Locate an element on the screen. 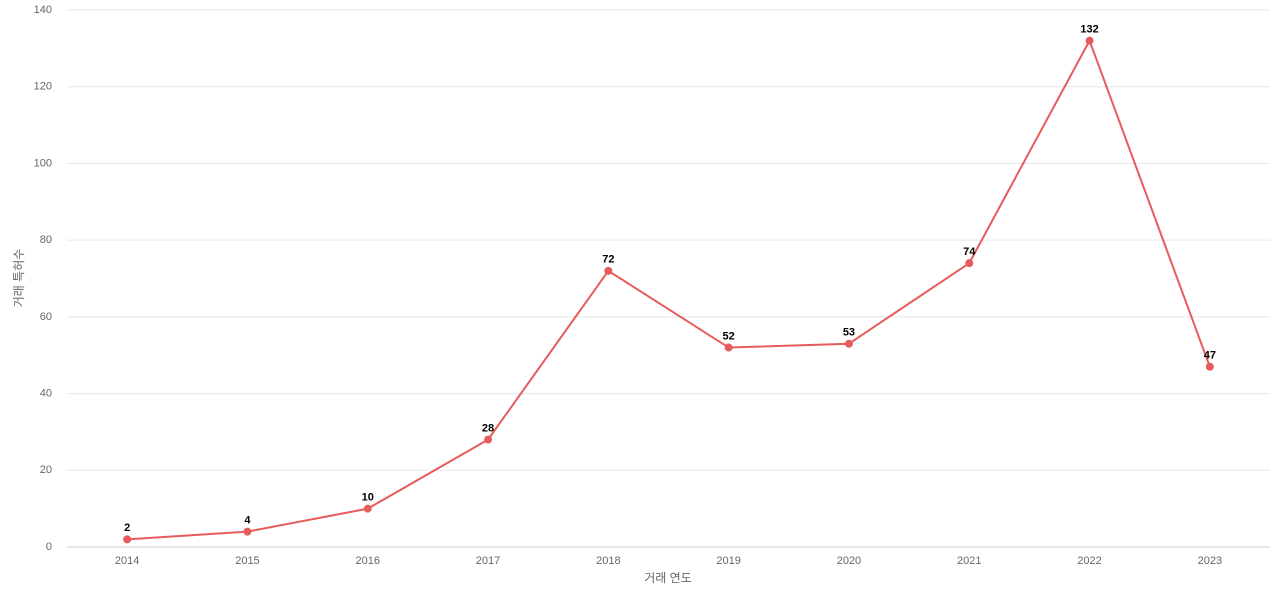 The width and height of the screenshot is (1280, 600). y-tick-label: 80 is located at coordinates (46, 240).